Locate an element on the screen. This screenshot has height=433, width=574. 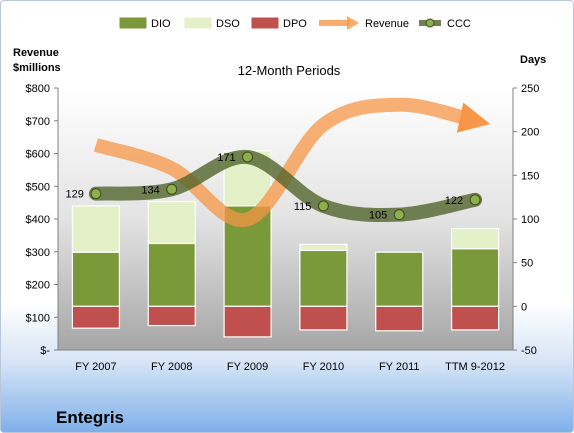
legend-item-dpo: DPO is located at coordinates (278, 23).